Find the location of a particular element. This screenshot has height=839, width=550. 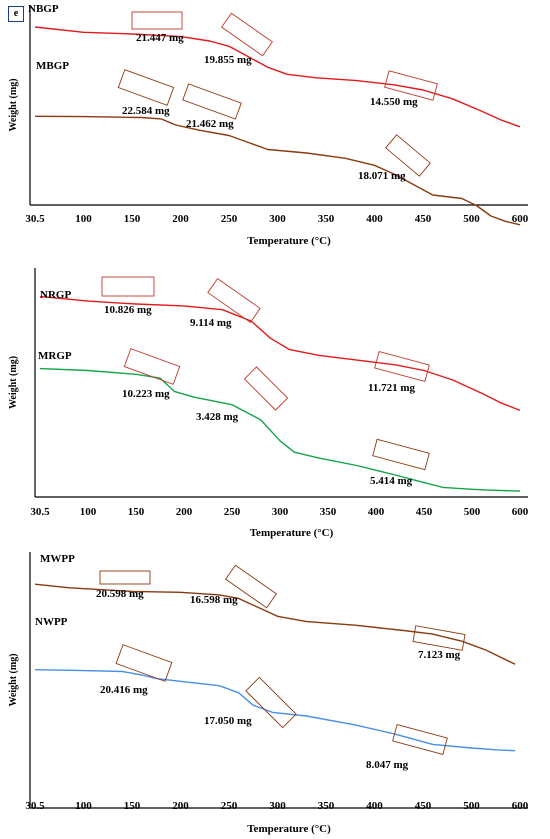

series-label-nbgp: NBGP is located at coordinates (43, 9).